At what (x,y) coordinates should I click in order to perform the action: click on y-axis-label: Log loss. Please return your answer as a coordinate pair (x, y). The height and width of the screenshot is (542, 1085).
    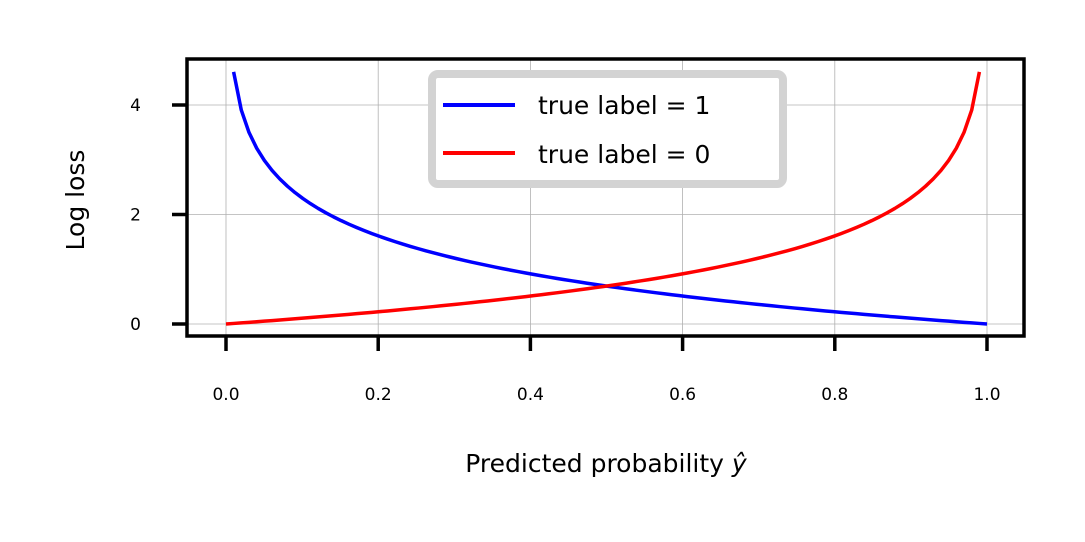
    Looking at the image, I should click on (75, 200).